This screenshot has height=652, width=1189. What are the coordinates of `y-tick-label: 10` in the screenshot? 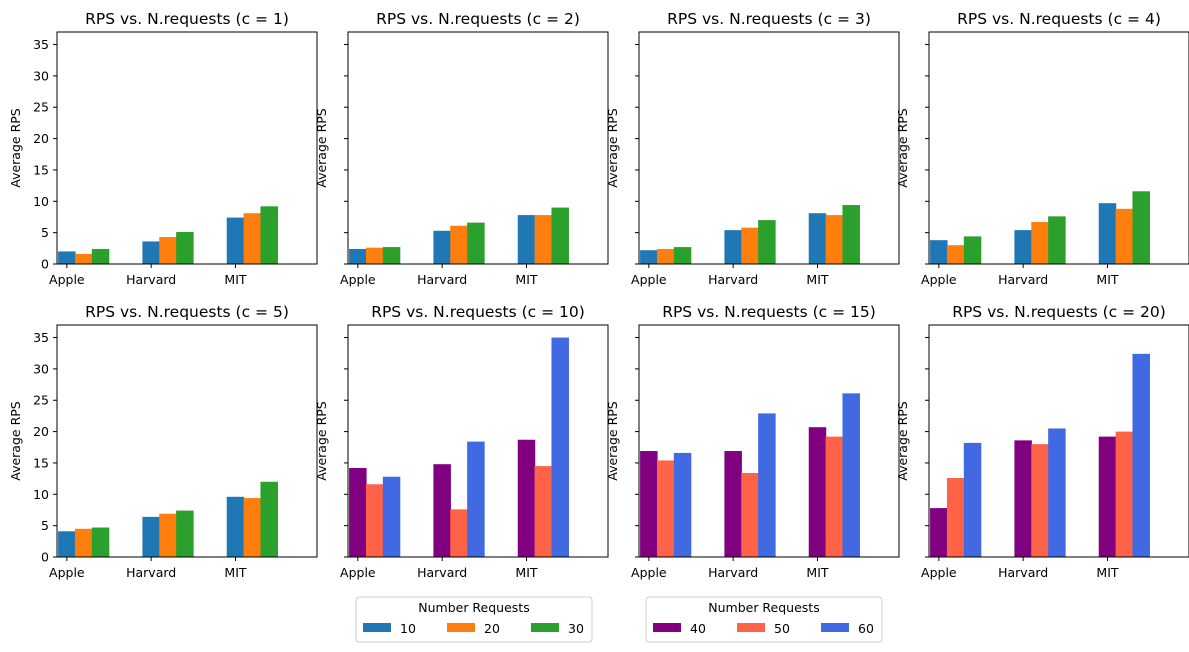 It's located at (41, 494).